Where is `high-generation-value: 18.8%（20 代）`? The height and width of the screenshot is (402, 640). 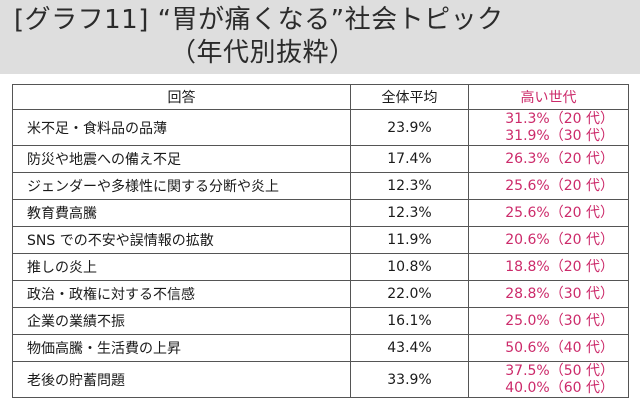 high-generation-value: 18.8%（20 代） is located at coordinates (559, 266).